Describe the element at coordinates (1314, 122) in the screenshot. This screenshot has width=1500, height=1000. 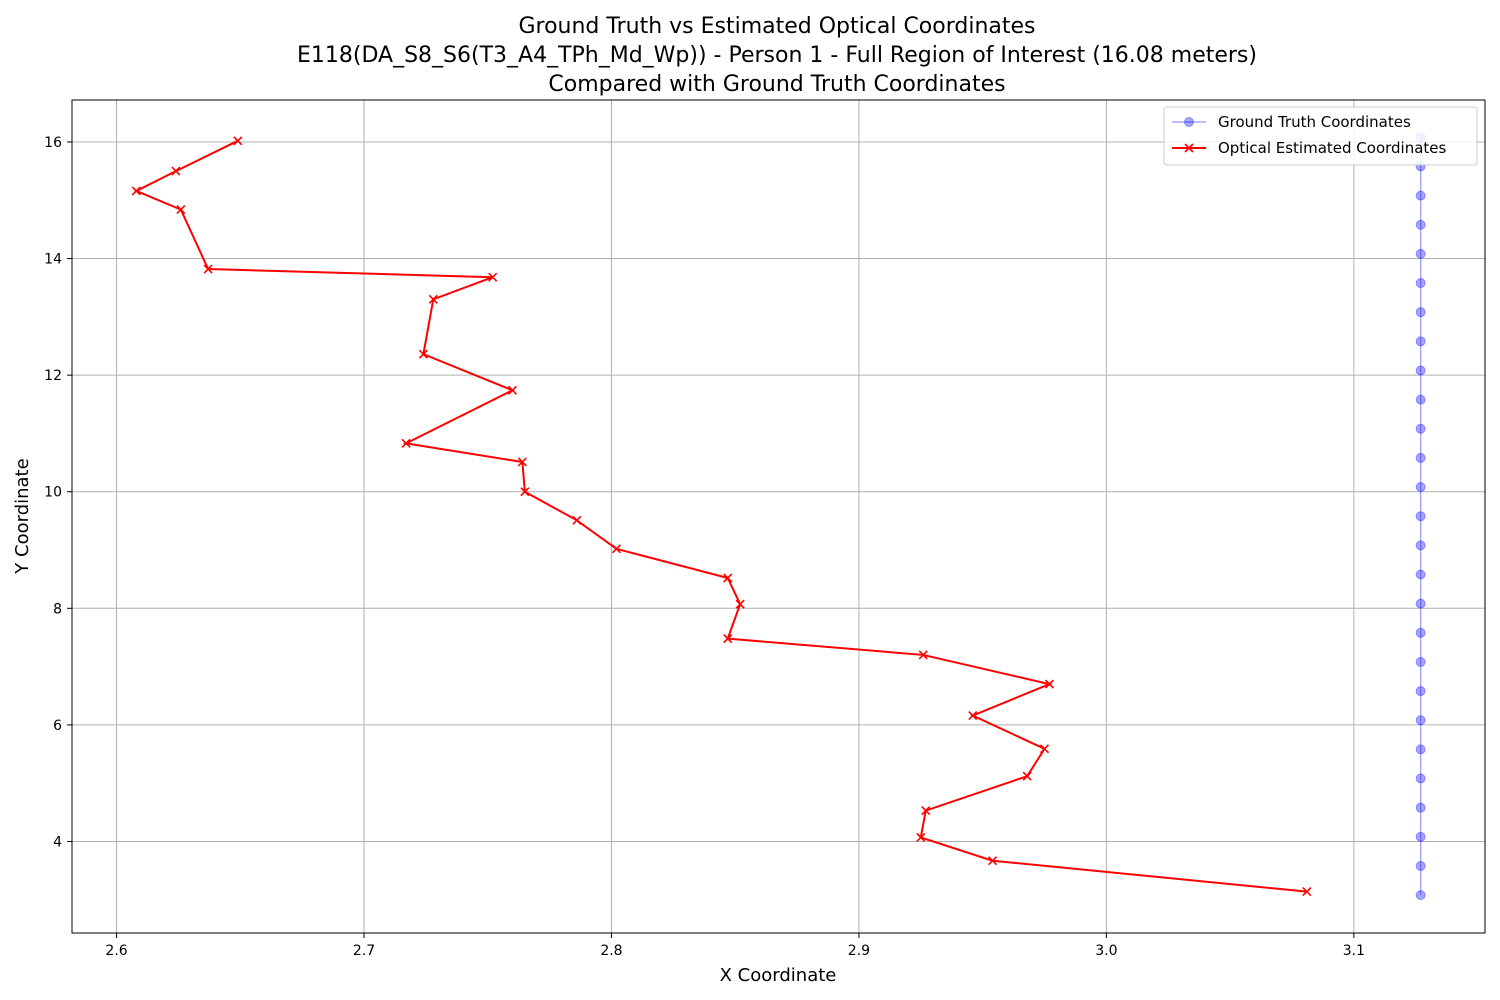
I see `legend-label: Ground Truth Coordinates` at that location.